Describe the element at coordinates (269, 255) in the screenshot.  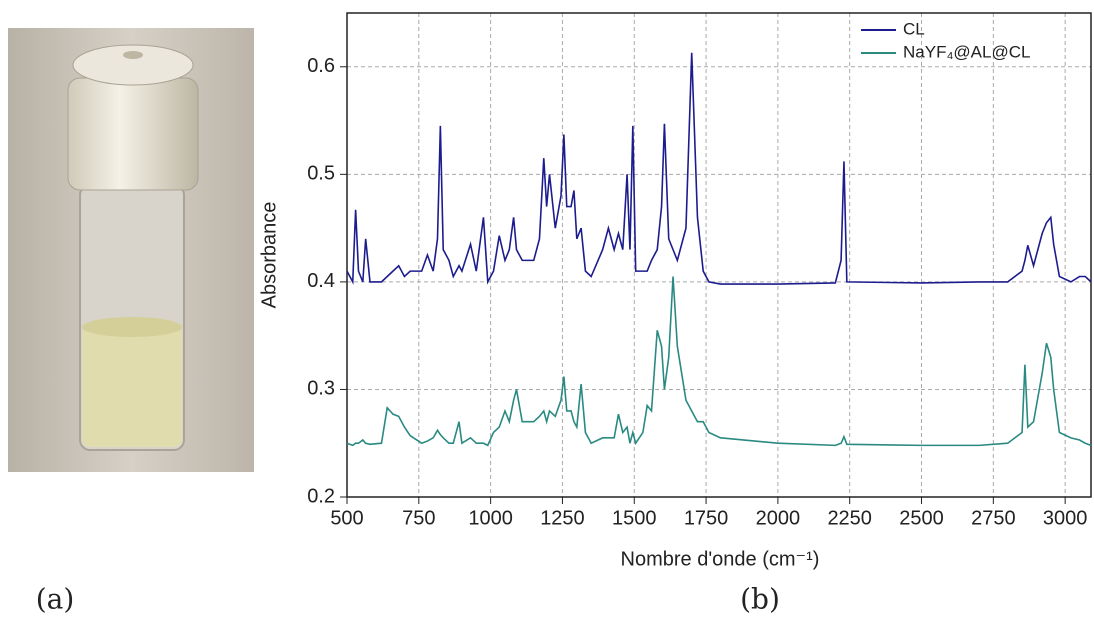
I see `y-axis-label: Absorbance` at that location.